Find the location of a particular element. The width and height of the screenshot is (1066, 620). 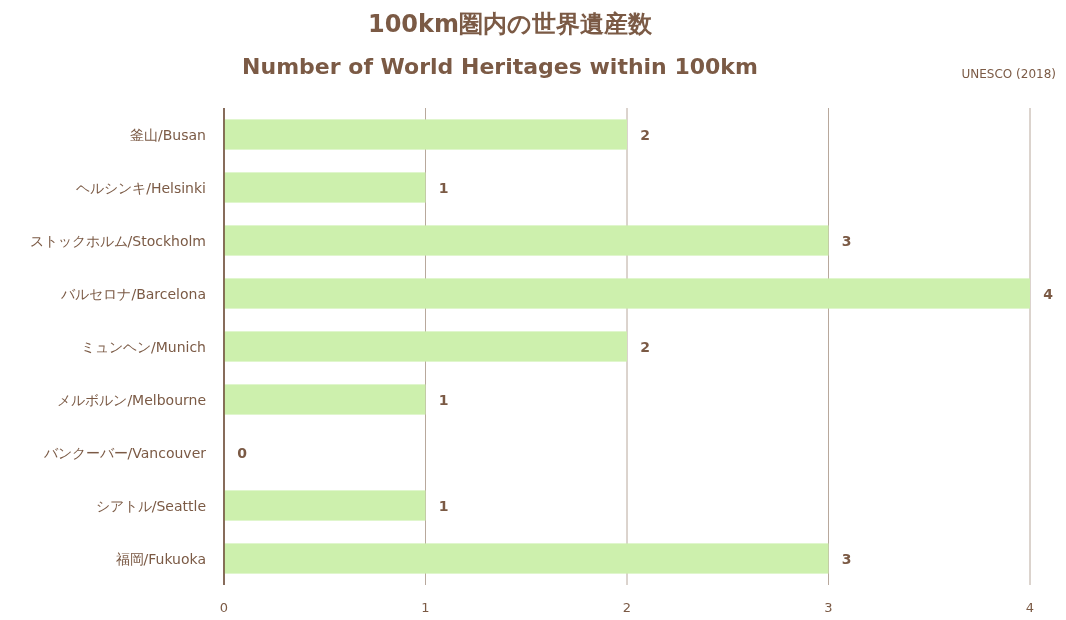

y-tick-label: 釜山/Busan is located at coordinates (168, 134).